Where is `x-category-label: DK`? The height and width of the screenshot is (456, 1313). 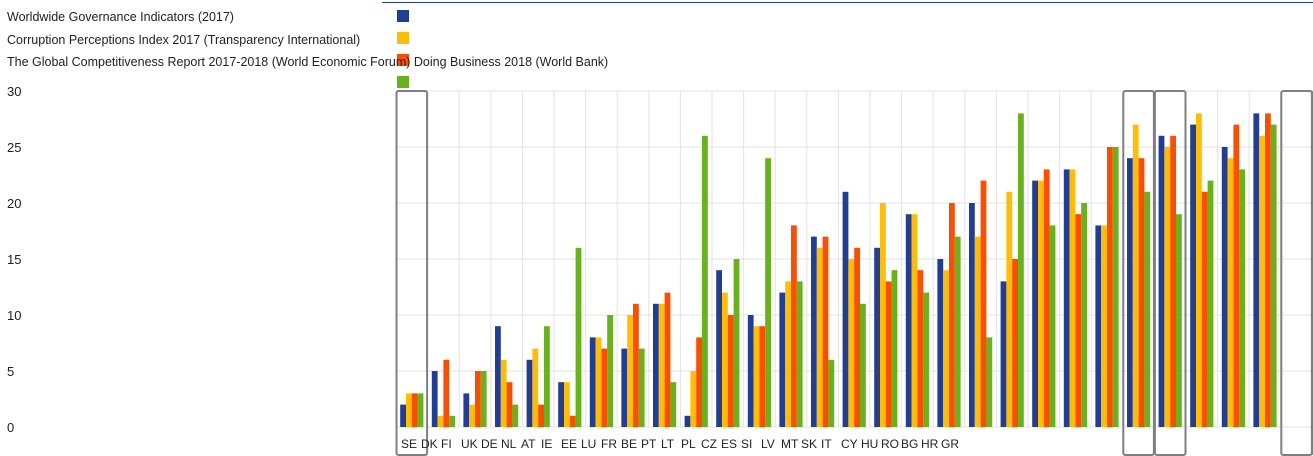 x-category-label: DK is located at coordinates (429, 444).